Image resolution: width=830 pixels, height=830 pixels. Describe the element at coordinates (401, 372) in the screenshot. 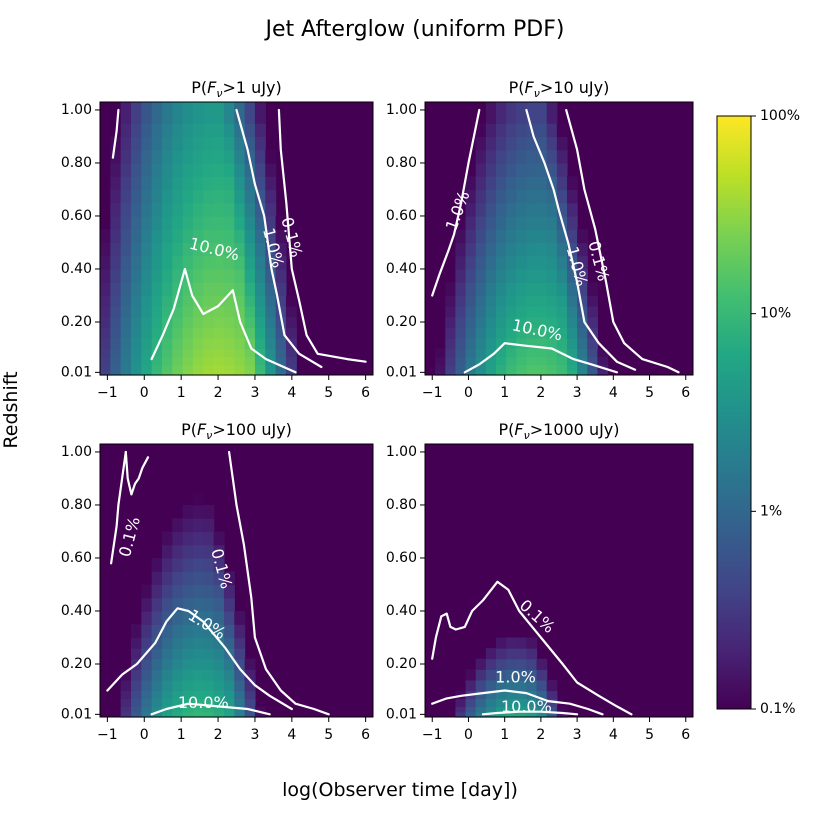

I see `y-tick-label: 0.01` at that location.